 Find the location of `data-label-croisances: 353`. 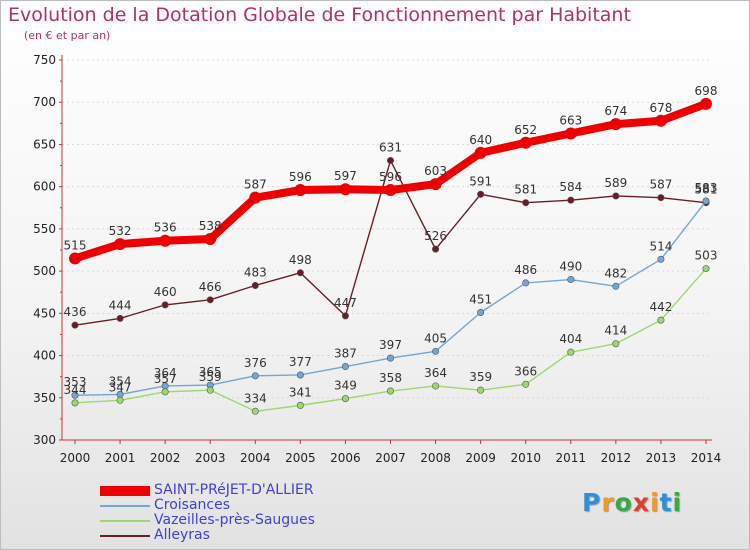

data-label-croisances: 353 is located at coordinates (75, 382).